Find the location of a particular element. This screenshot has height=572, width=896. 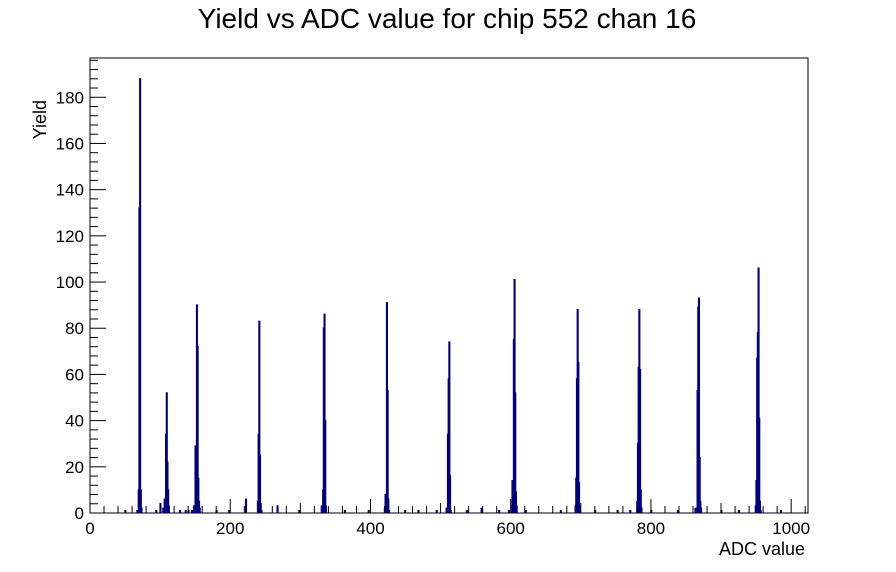

y-tick-label: 100 is located at coordinates (70, 282).